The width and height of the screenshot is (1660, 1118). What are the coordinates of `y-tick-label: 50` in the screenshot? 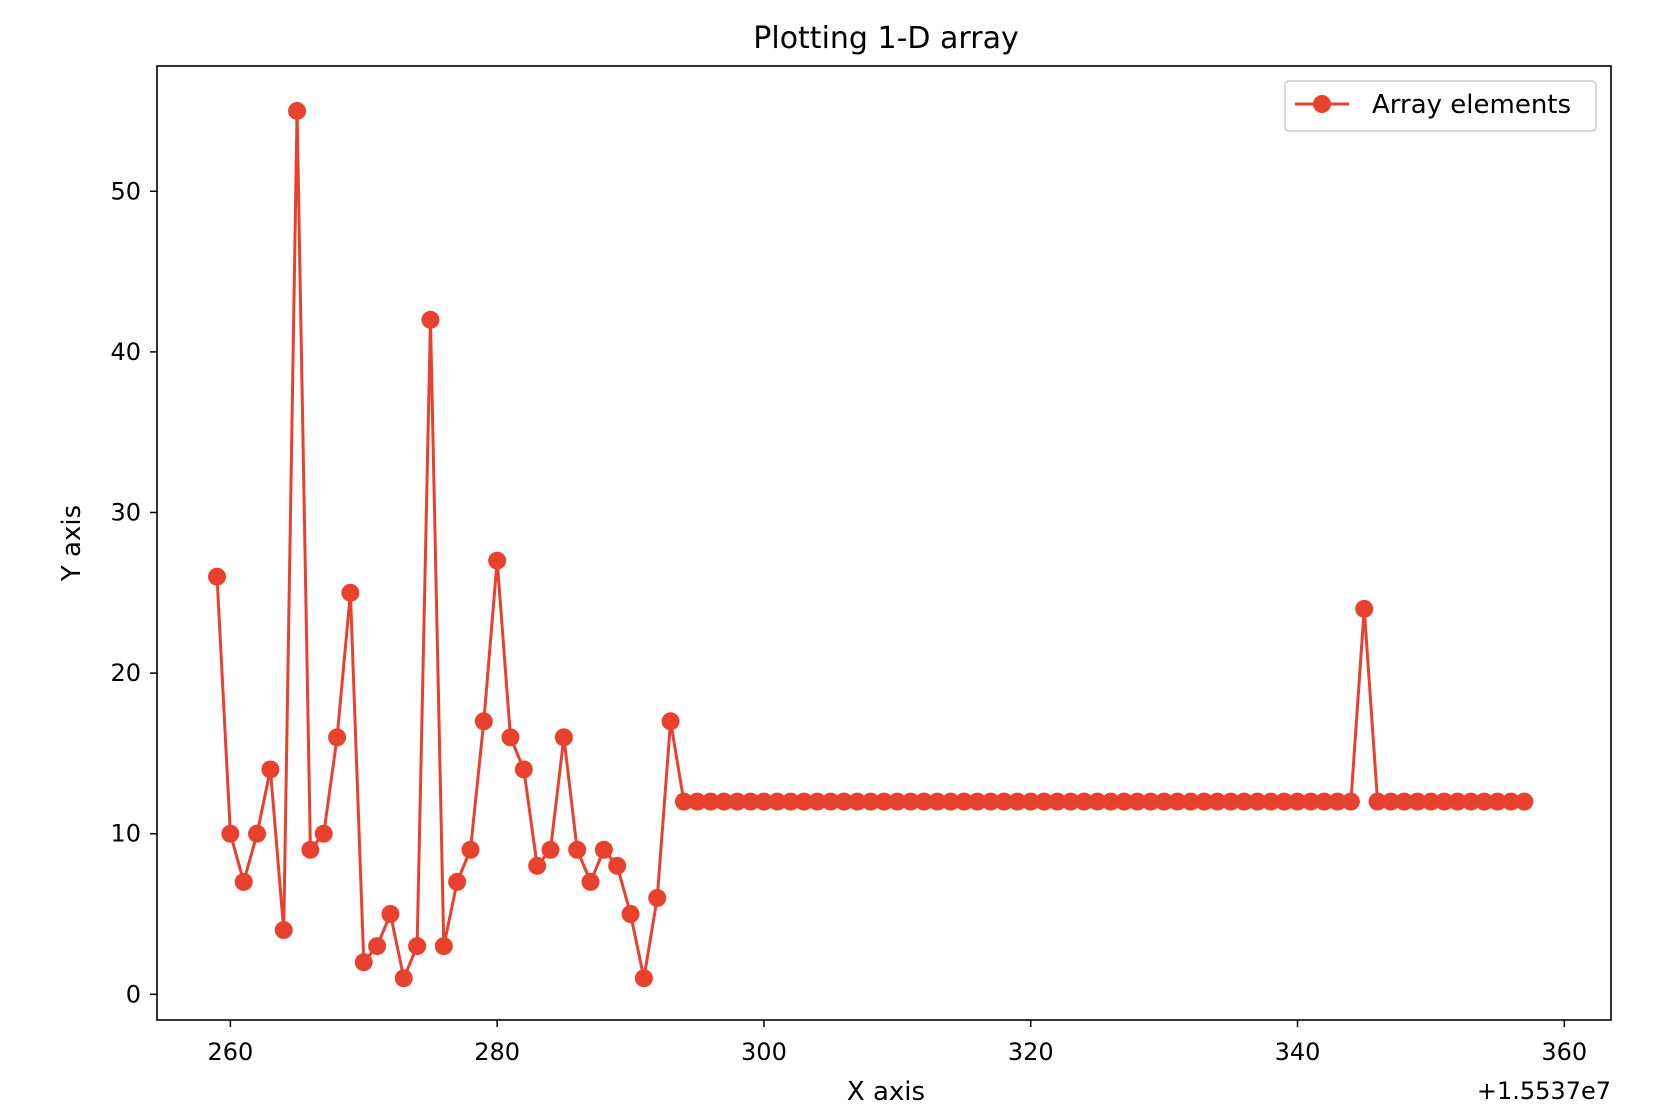 It's located at (125, 191).